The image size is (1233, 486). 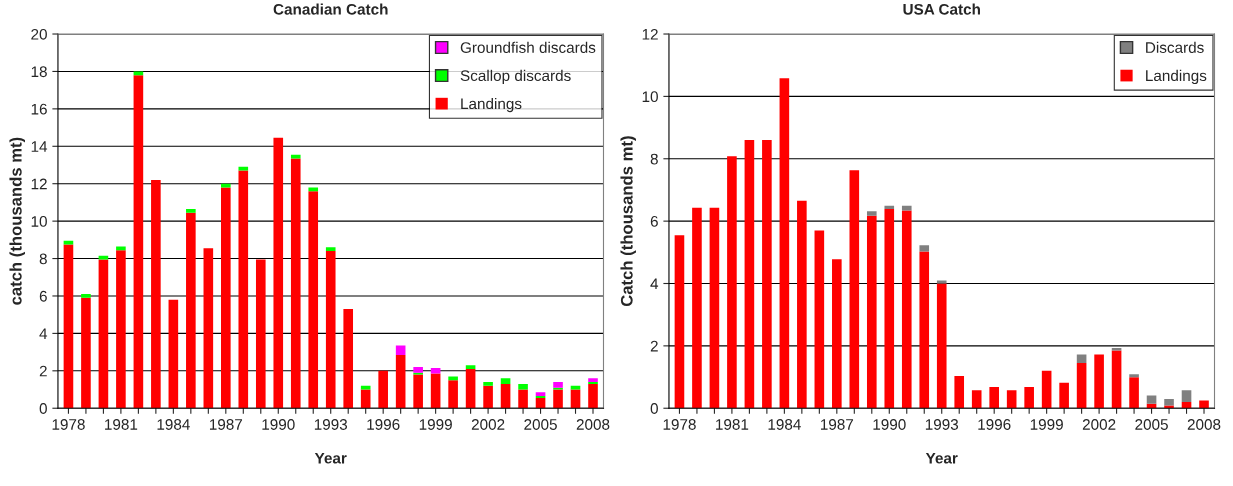 What do you see at coordinates (528, 47) in the screenshot?
I see `legend-label: Groundfish discards` at bounding box center [528, 47].